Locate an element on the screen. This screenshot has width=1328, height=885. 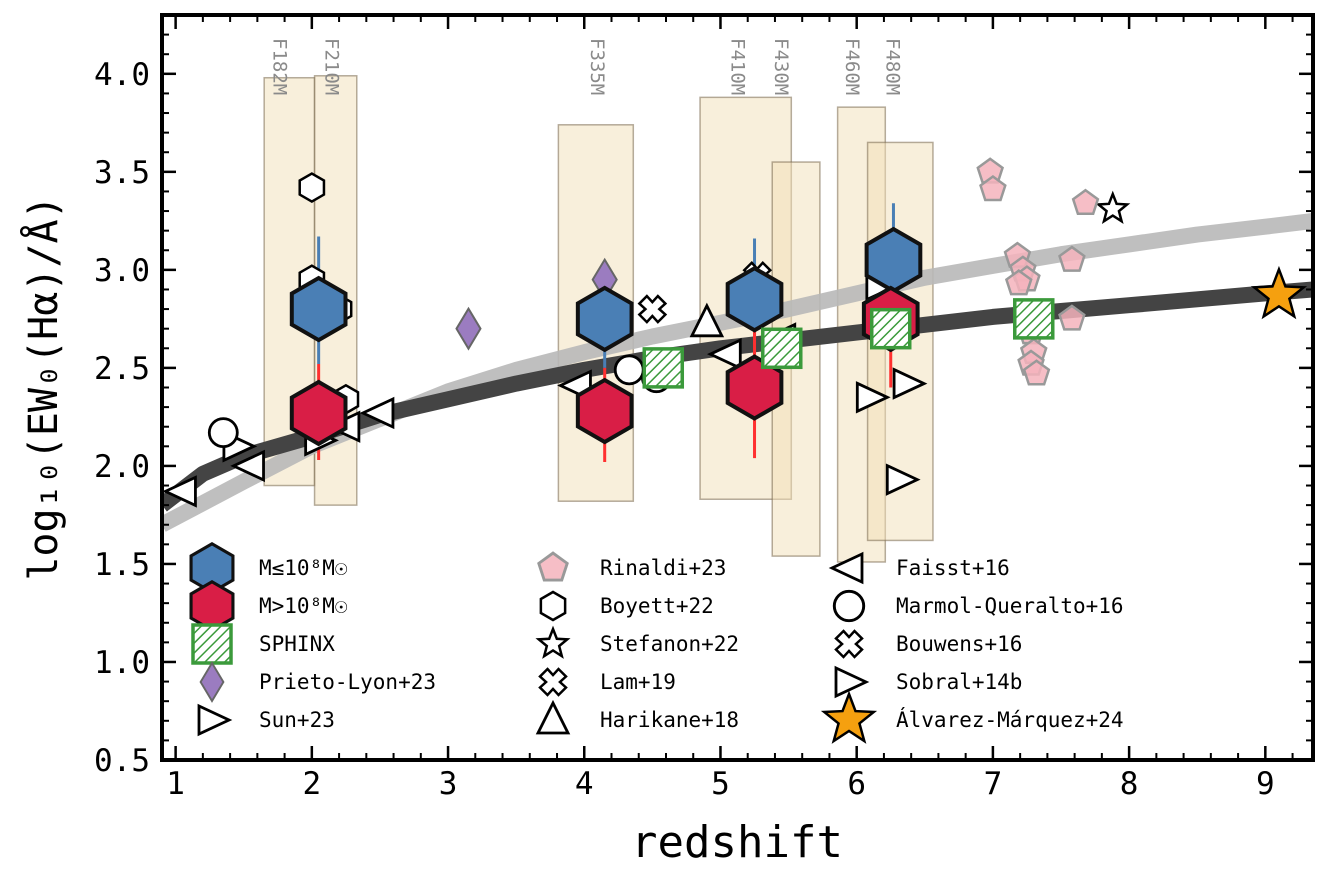
legend-sphinx-marker-shape is located at coordinates (212, 644).